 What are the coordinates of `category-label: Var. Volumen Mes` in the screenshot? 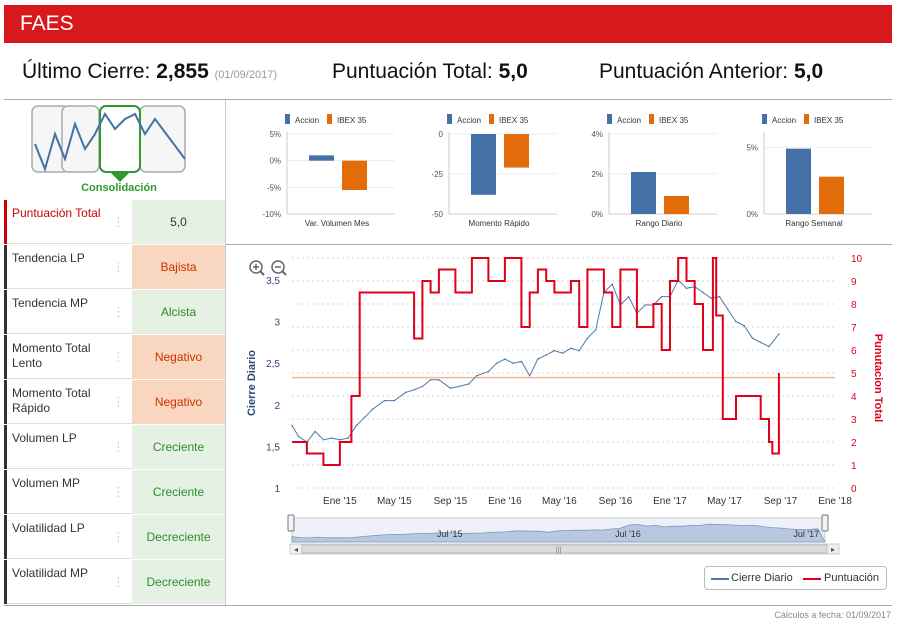 It's located at (337, 223).